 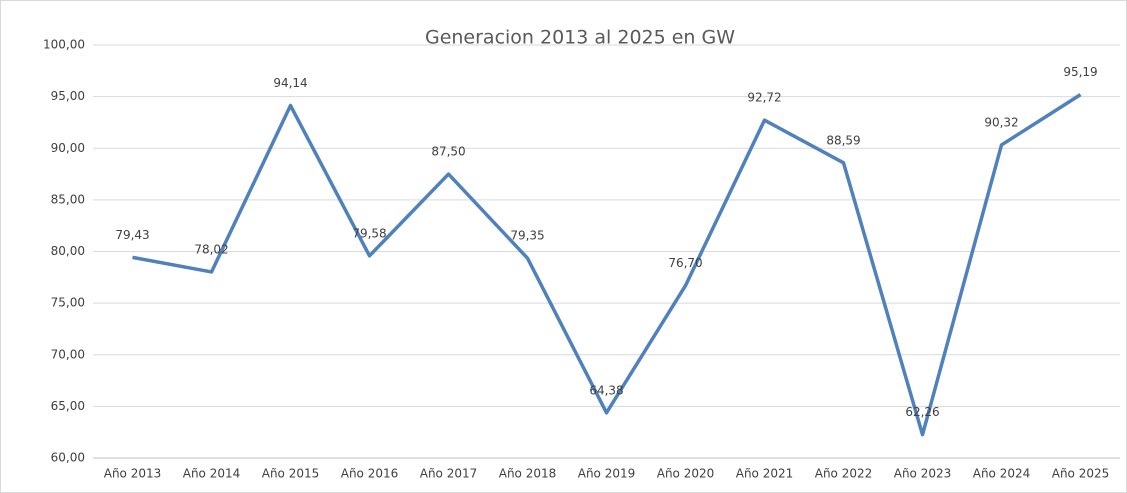 What do you see at coordinates (68, 96) in the screenshot?
I see `y-tick-label: 95,00` at bounding box center [68, 96].